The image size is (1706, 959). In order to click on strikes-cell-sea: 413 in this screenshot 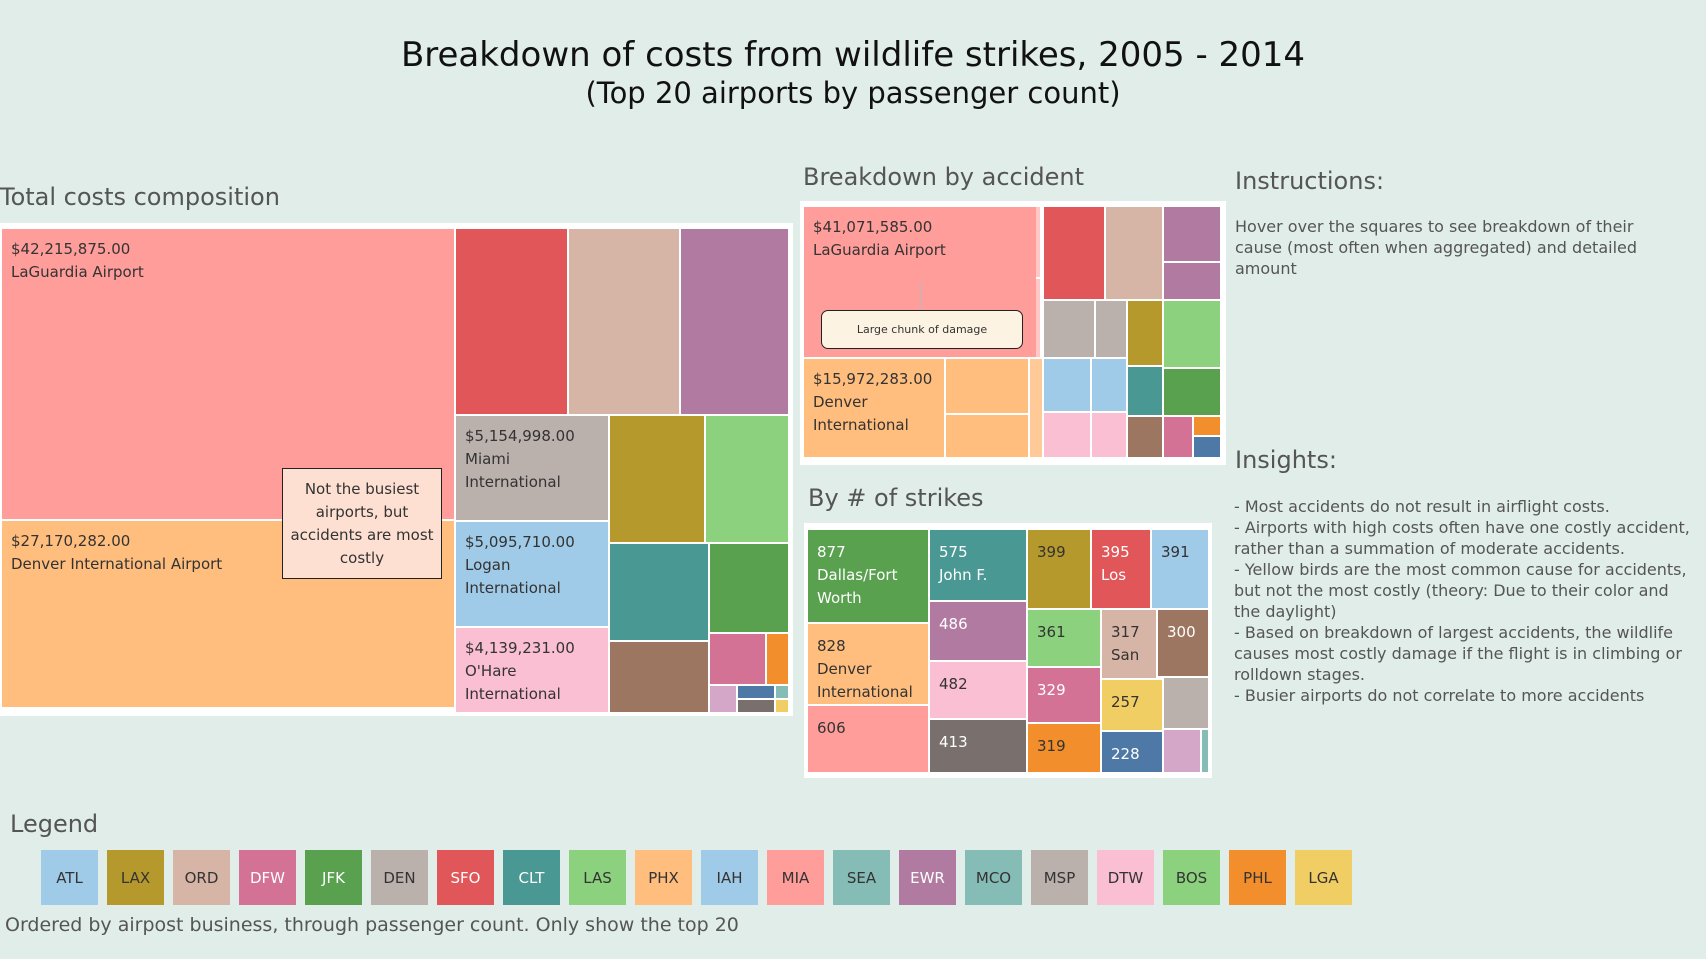, I will do `click(978, 746)`.